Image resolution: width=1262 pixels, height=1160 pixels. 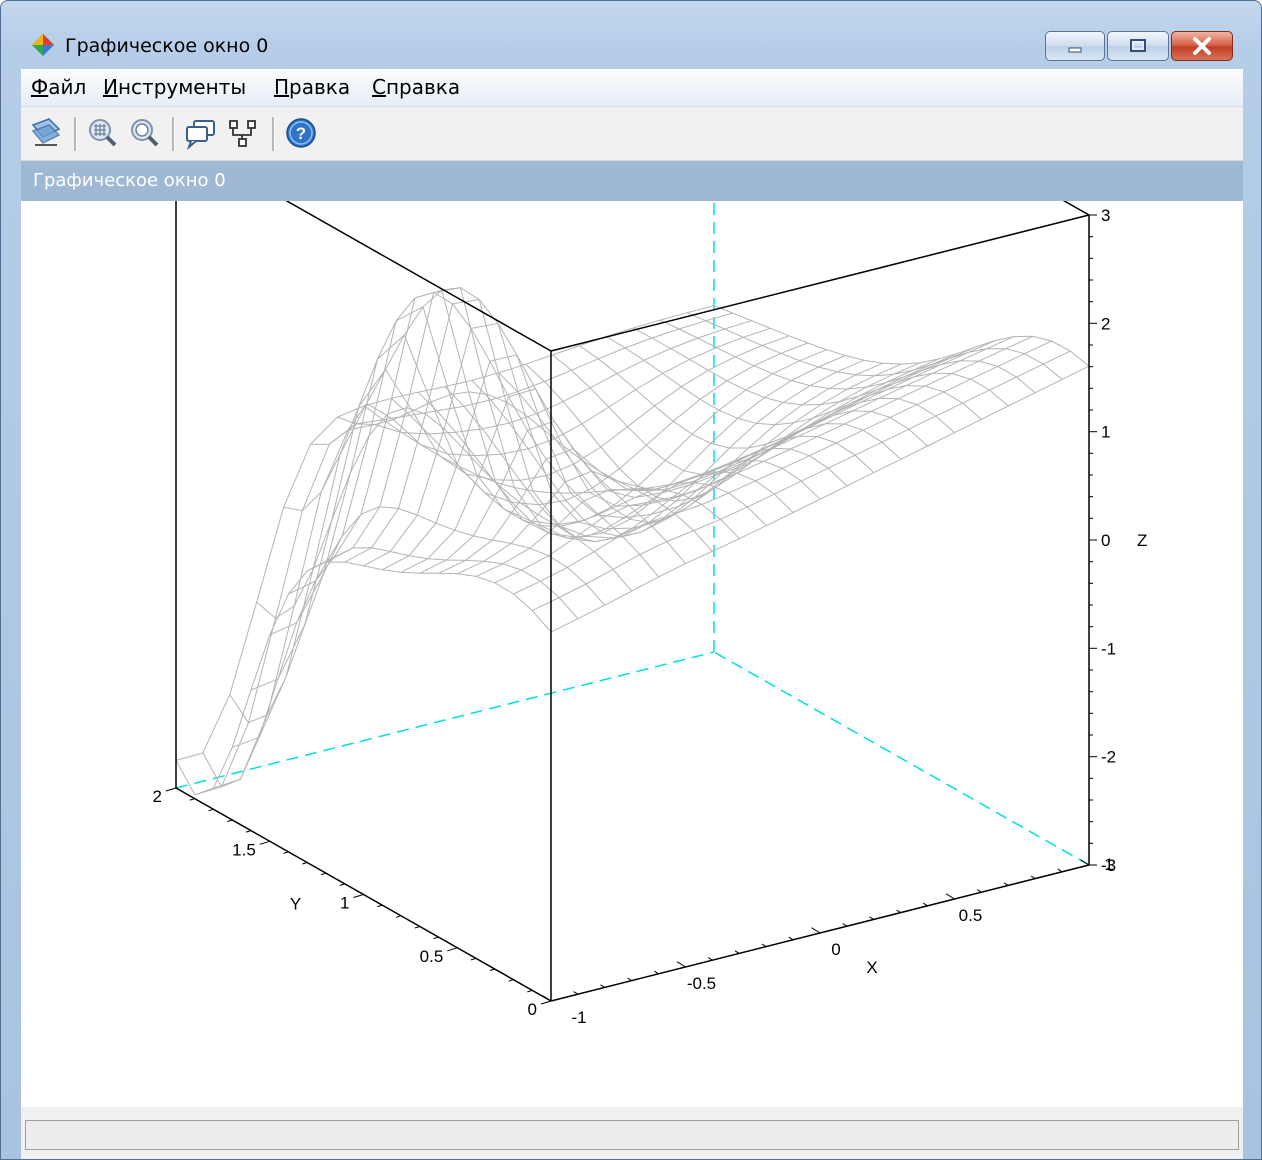 What do you see at coordinates (835, 949) in the screenshot?
I see `x-tick-label: 0` at bounding box center [835, 949].